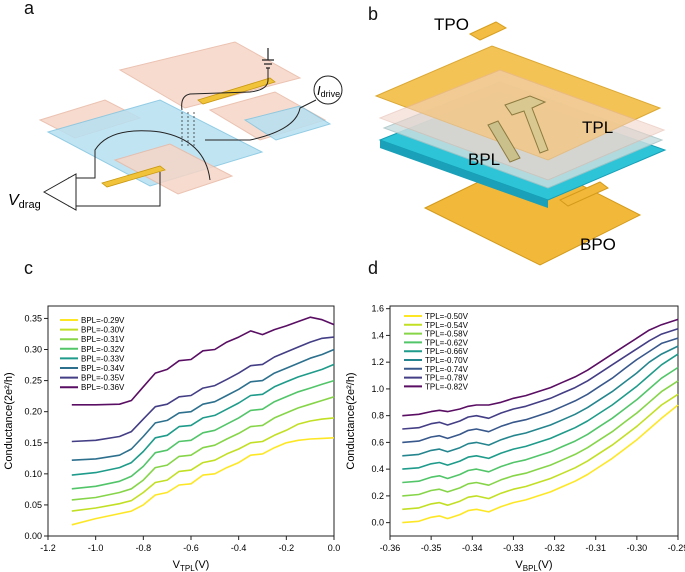 This screenshot has width=685, height=572. I want to click on x-axis-label: VTPL(V), so click(191, 565).